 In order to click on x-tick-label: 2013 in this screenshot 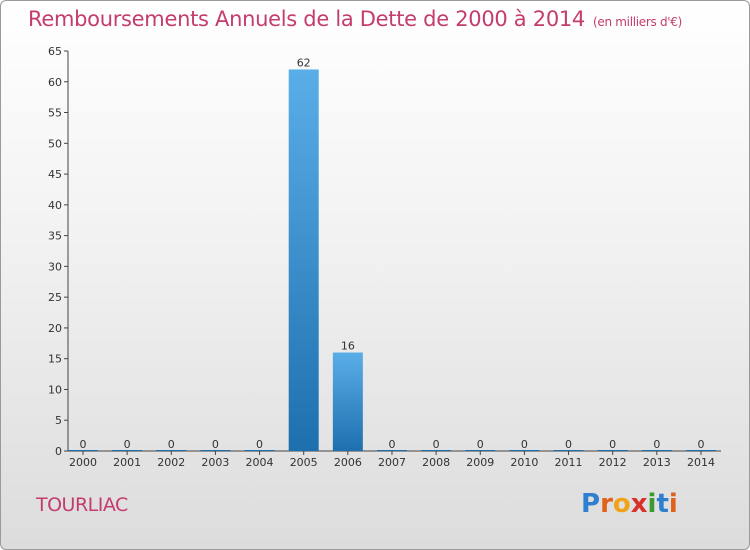, I will do `click(657, 462)`.